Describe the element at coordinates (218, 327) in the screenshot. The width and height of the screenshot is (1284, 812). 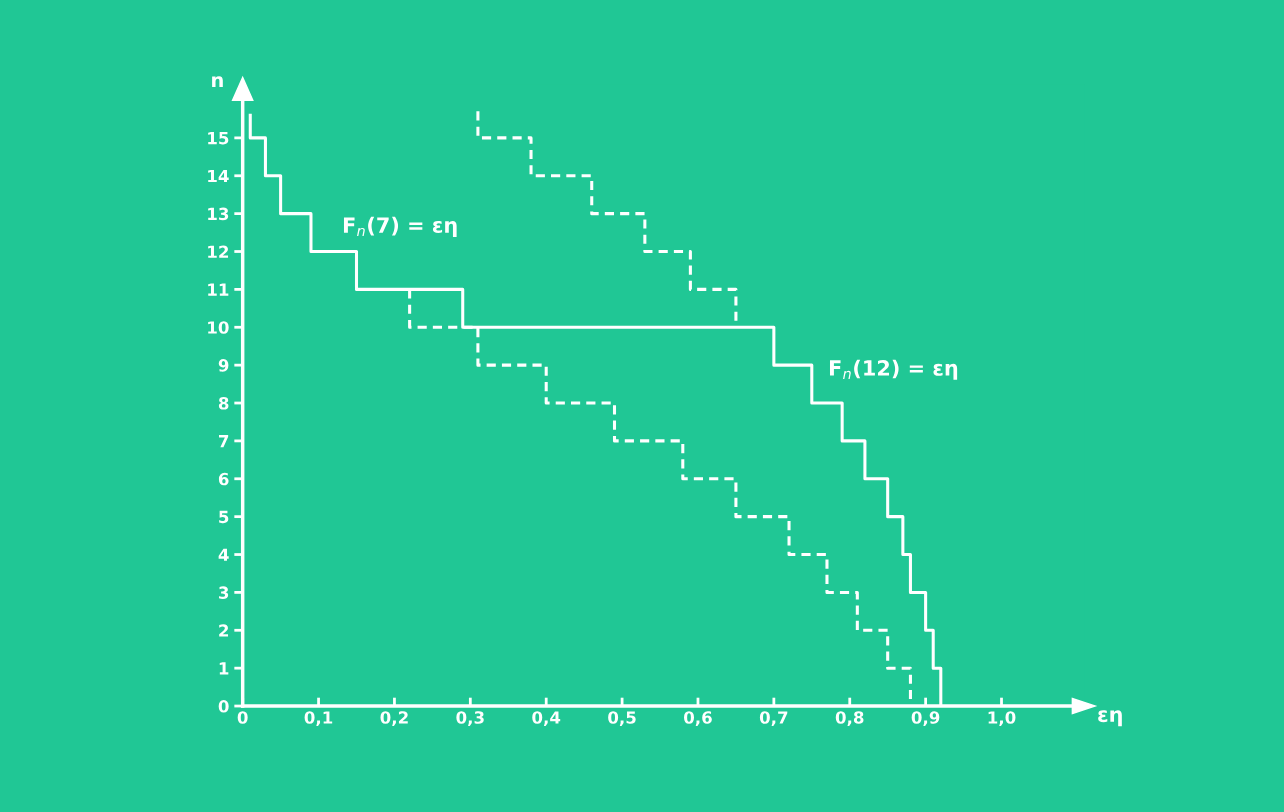
I see `y-tick-label: 10` at that location.